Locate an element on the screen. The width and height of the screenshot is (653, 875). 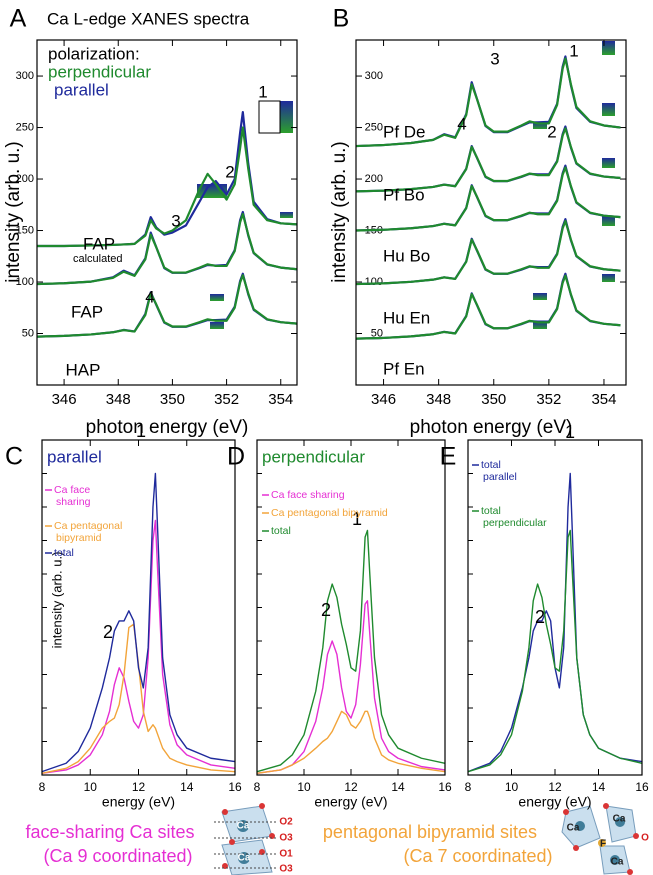
sample-label: Hu En is located at coordinates (406, 317).